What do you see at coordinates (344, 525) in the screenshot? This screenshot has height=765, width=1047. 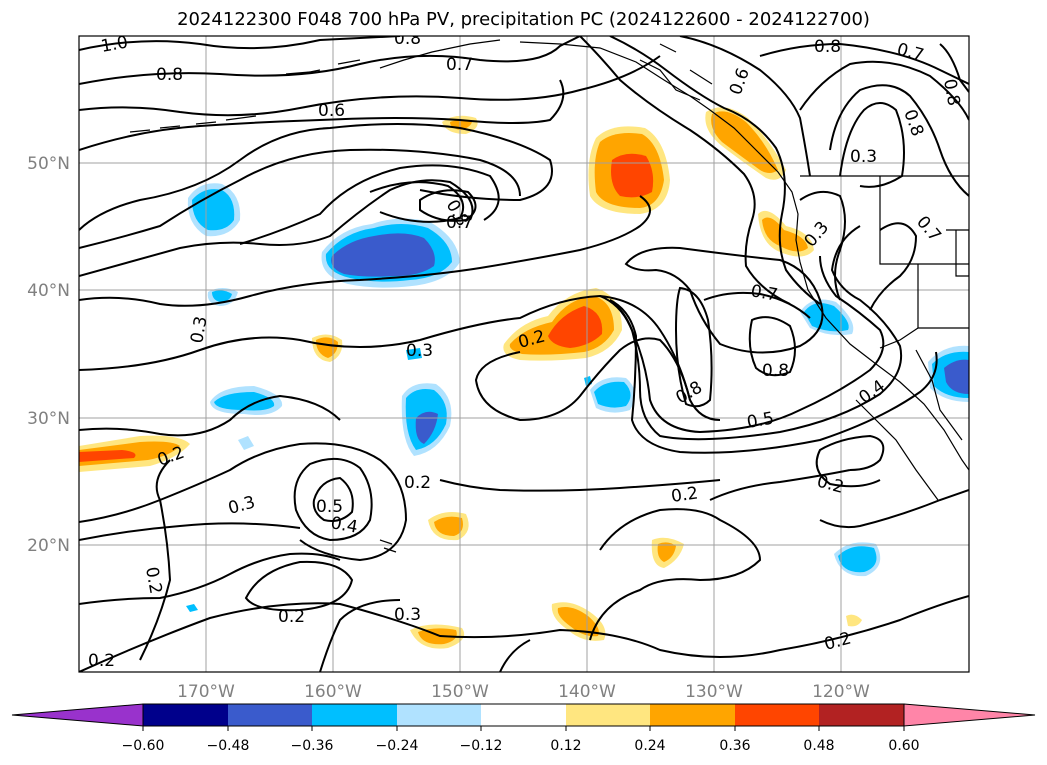 I see `contour-label: 0.4` at bounding box center [344, 525].